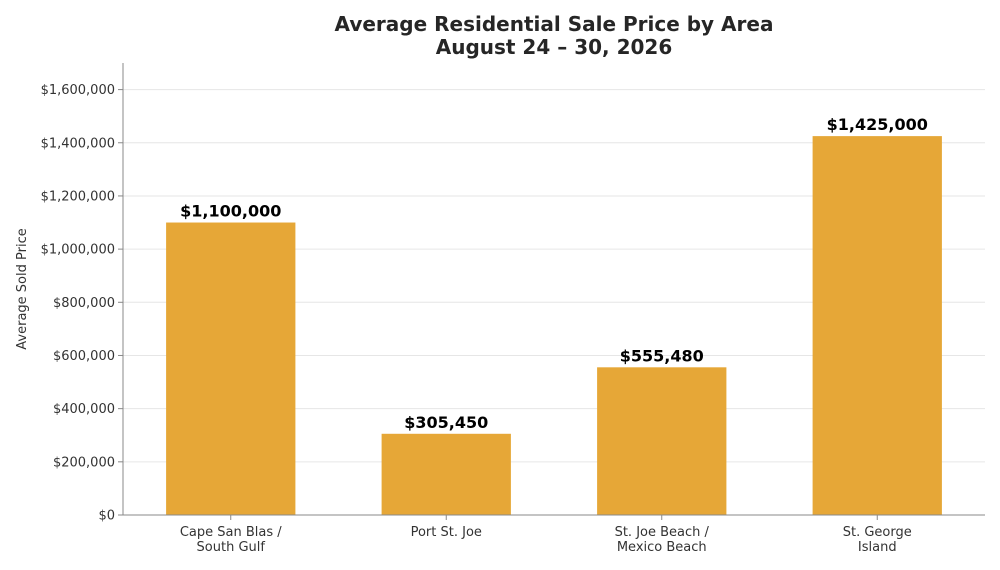 The height and width of the screenshot is (570, 1000). Describe the element at coordinates (84, 462) in the screenshot. I see `y-tick-label: $200,000` at that location.